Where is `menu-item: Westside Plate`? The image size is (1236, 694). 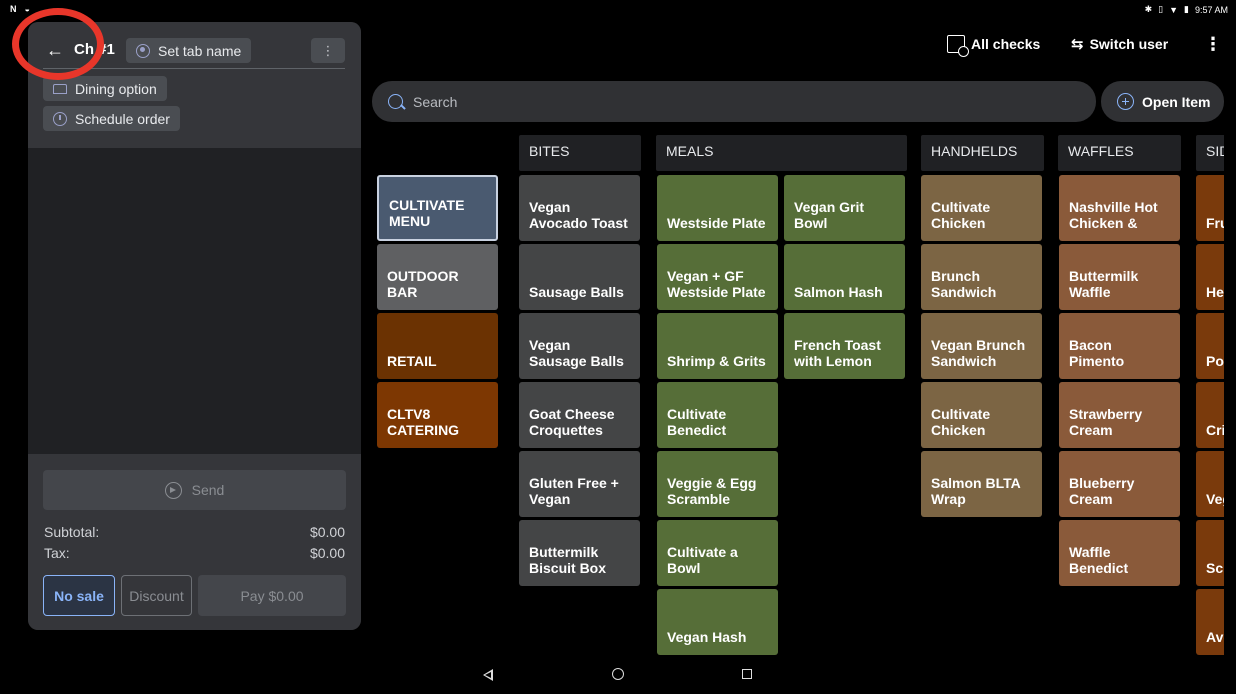 menu-item: Westside Plate is located at coordinates (717, 208).